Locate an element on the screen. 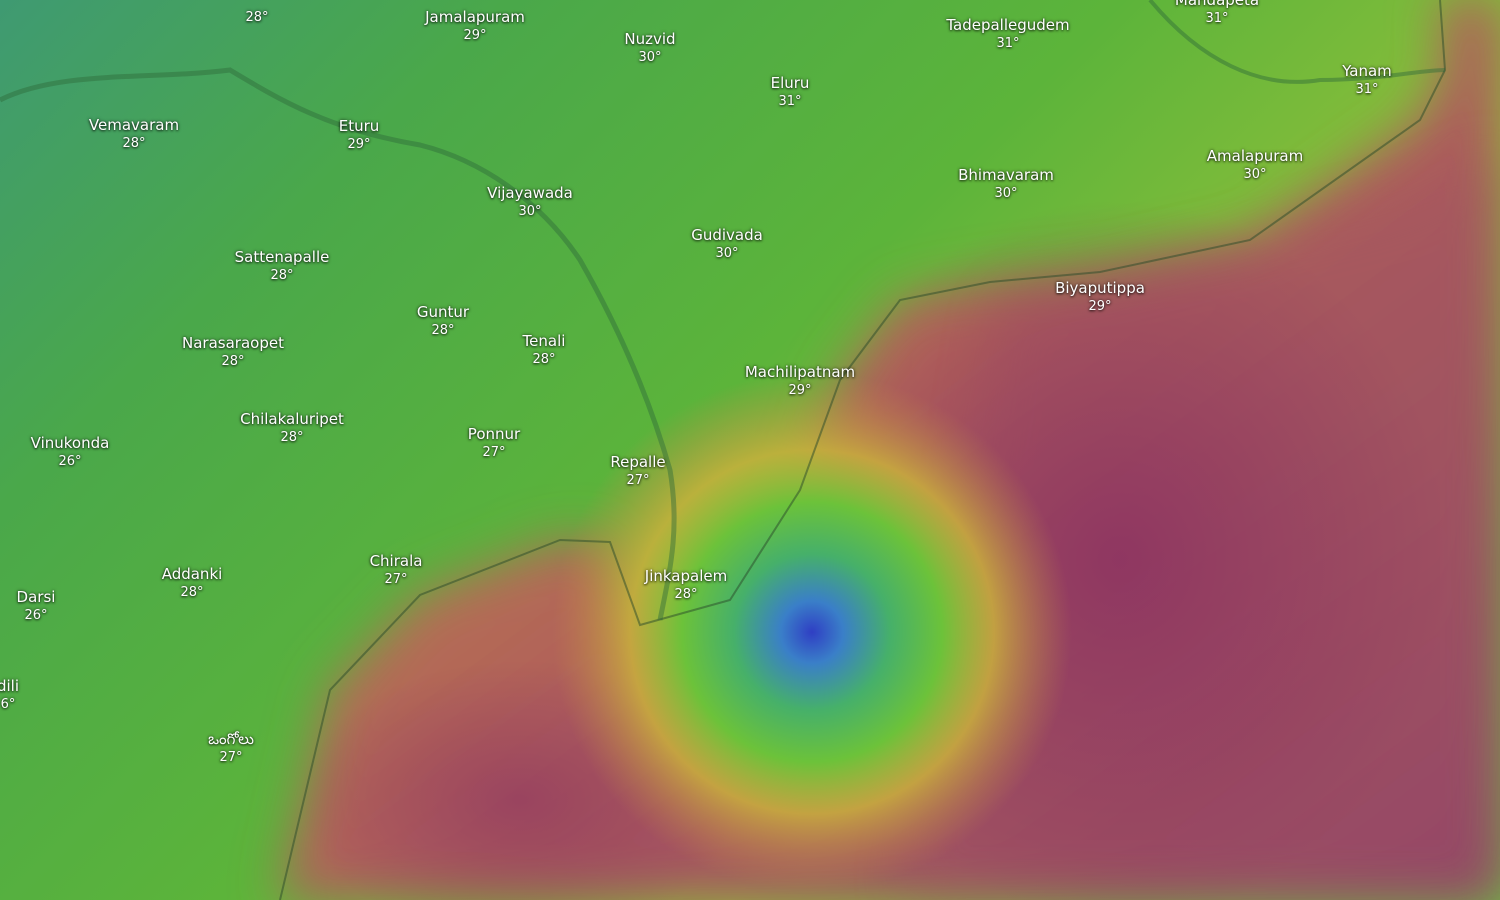 The height and width of the screenshot is (900, 1500). city-label: Vemavaram 28° is located at coordinates (134, 134).